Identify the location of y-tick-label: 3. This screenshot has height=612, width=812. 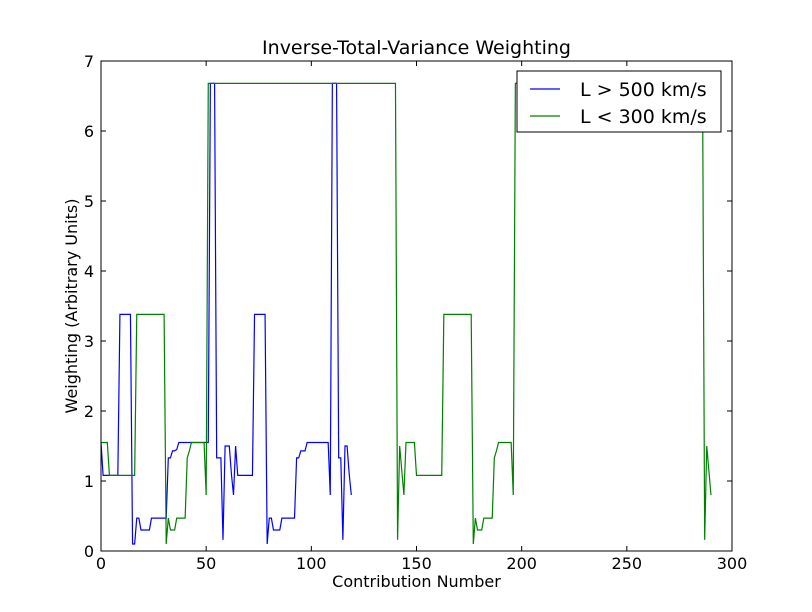
(89, 341).